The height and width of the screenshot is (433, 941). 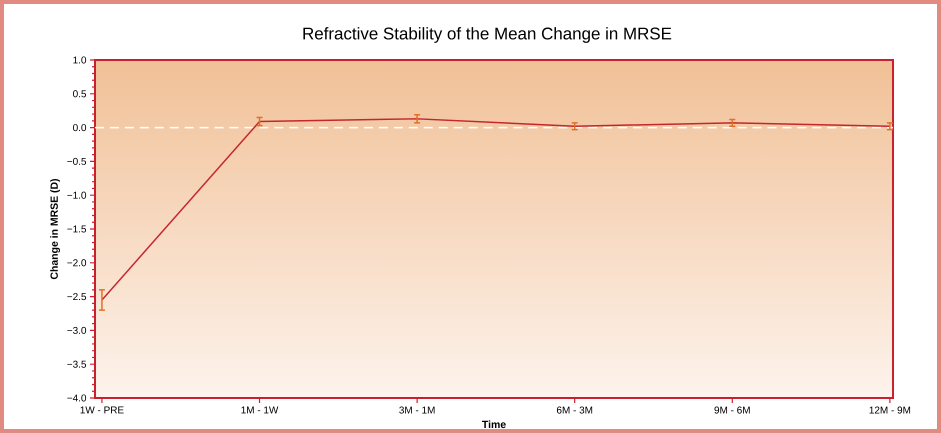 I want to click on y-tick-label: 1.0, so click(x=79, y=60).